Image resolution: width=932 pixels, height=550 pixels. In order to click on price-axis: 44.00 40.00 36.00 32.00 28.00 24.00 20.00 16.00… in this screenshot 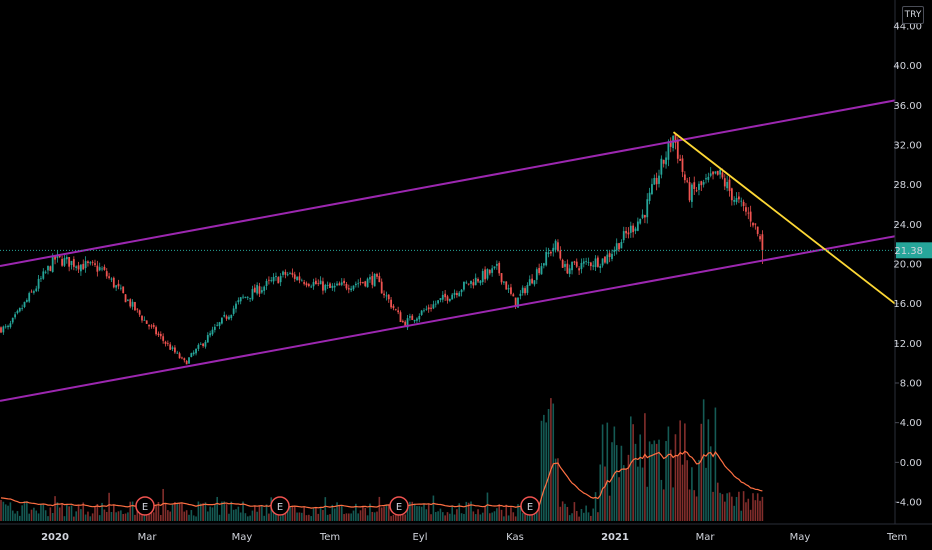, I will do `click(912, 262)`.